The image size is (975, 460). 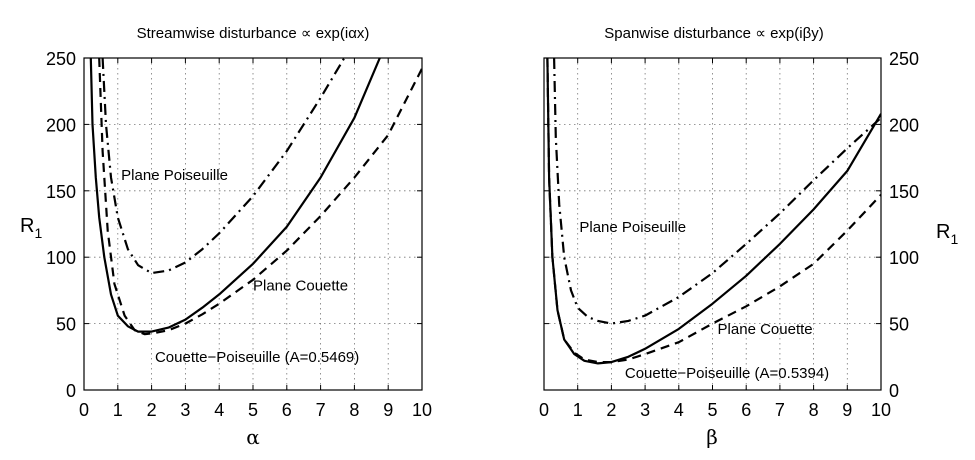 What do you see at coordinates (253, 437) in the screenshot?
I see `x-axis-label: α` at bounding box center [253, 437].